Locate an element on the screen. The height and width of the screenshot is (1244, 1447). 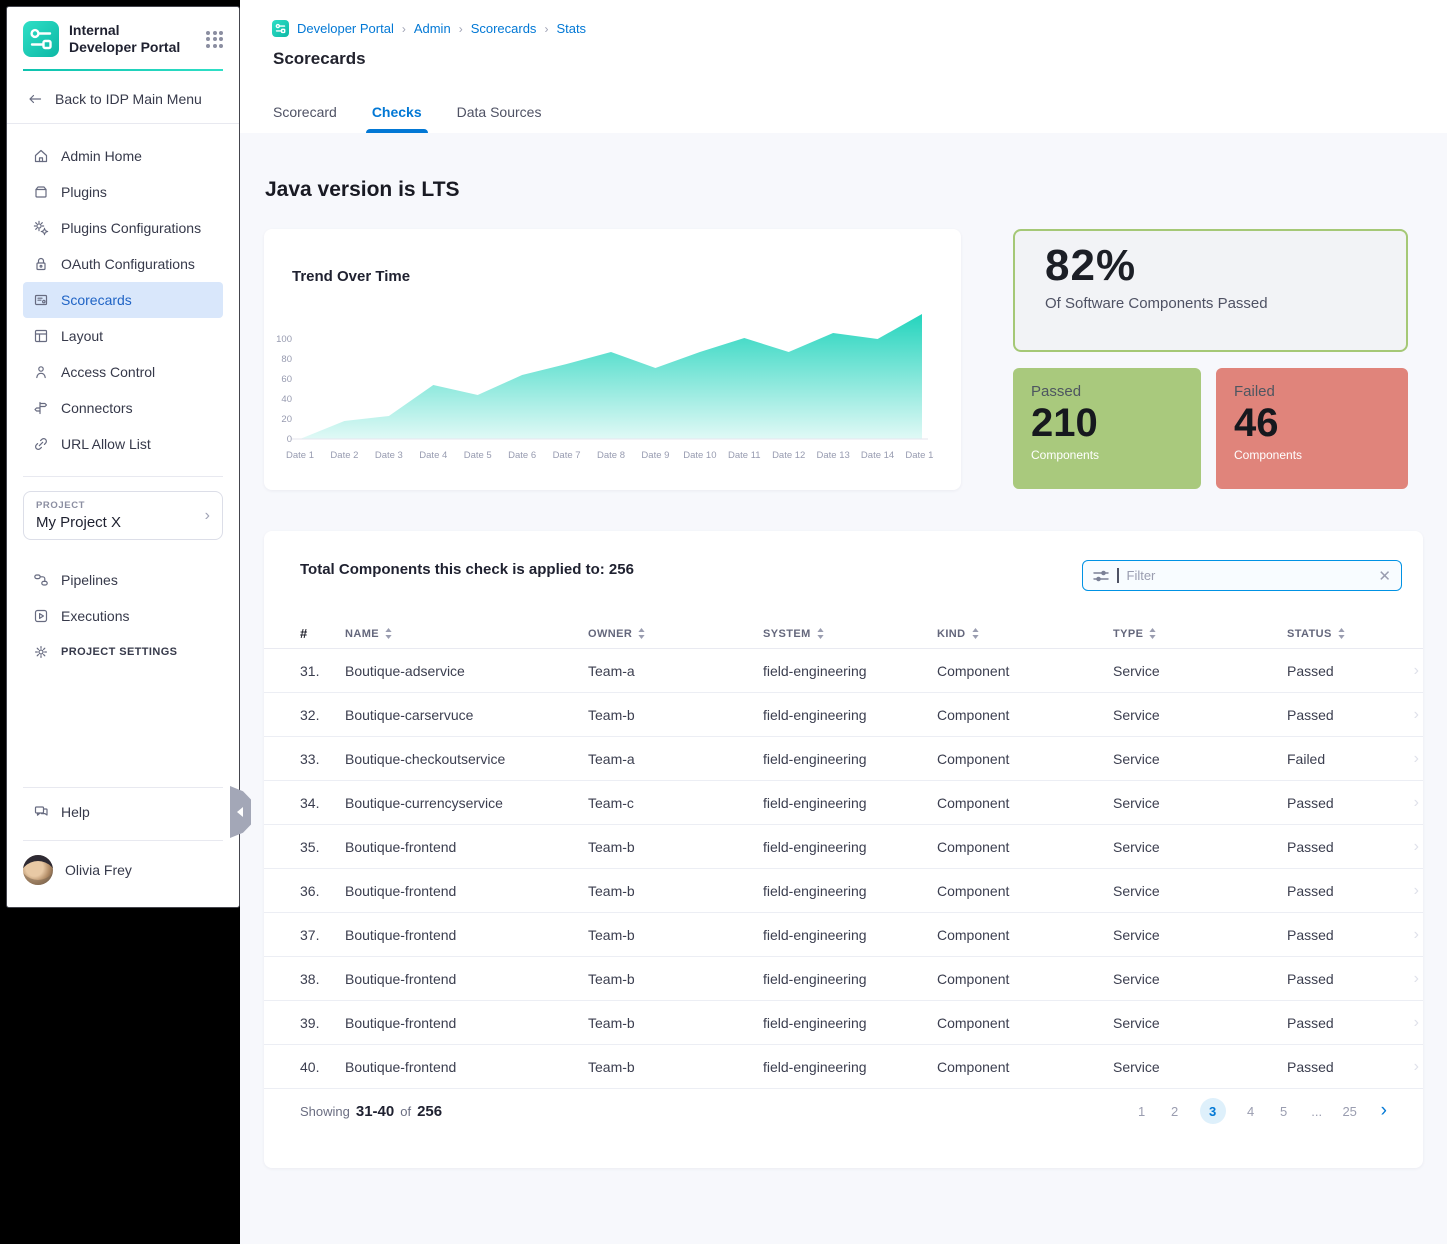
clear-filter-icon: ✕ is located at coordinates (1384, 576).